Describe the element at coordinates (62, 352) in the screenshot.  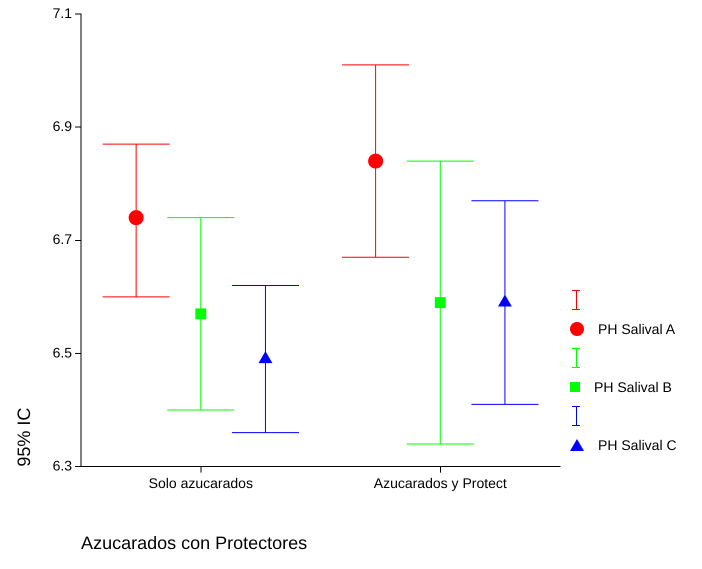
I see `y-tick-label: 6.5` at that location.